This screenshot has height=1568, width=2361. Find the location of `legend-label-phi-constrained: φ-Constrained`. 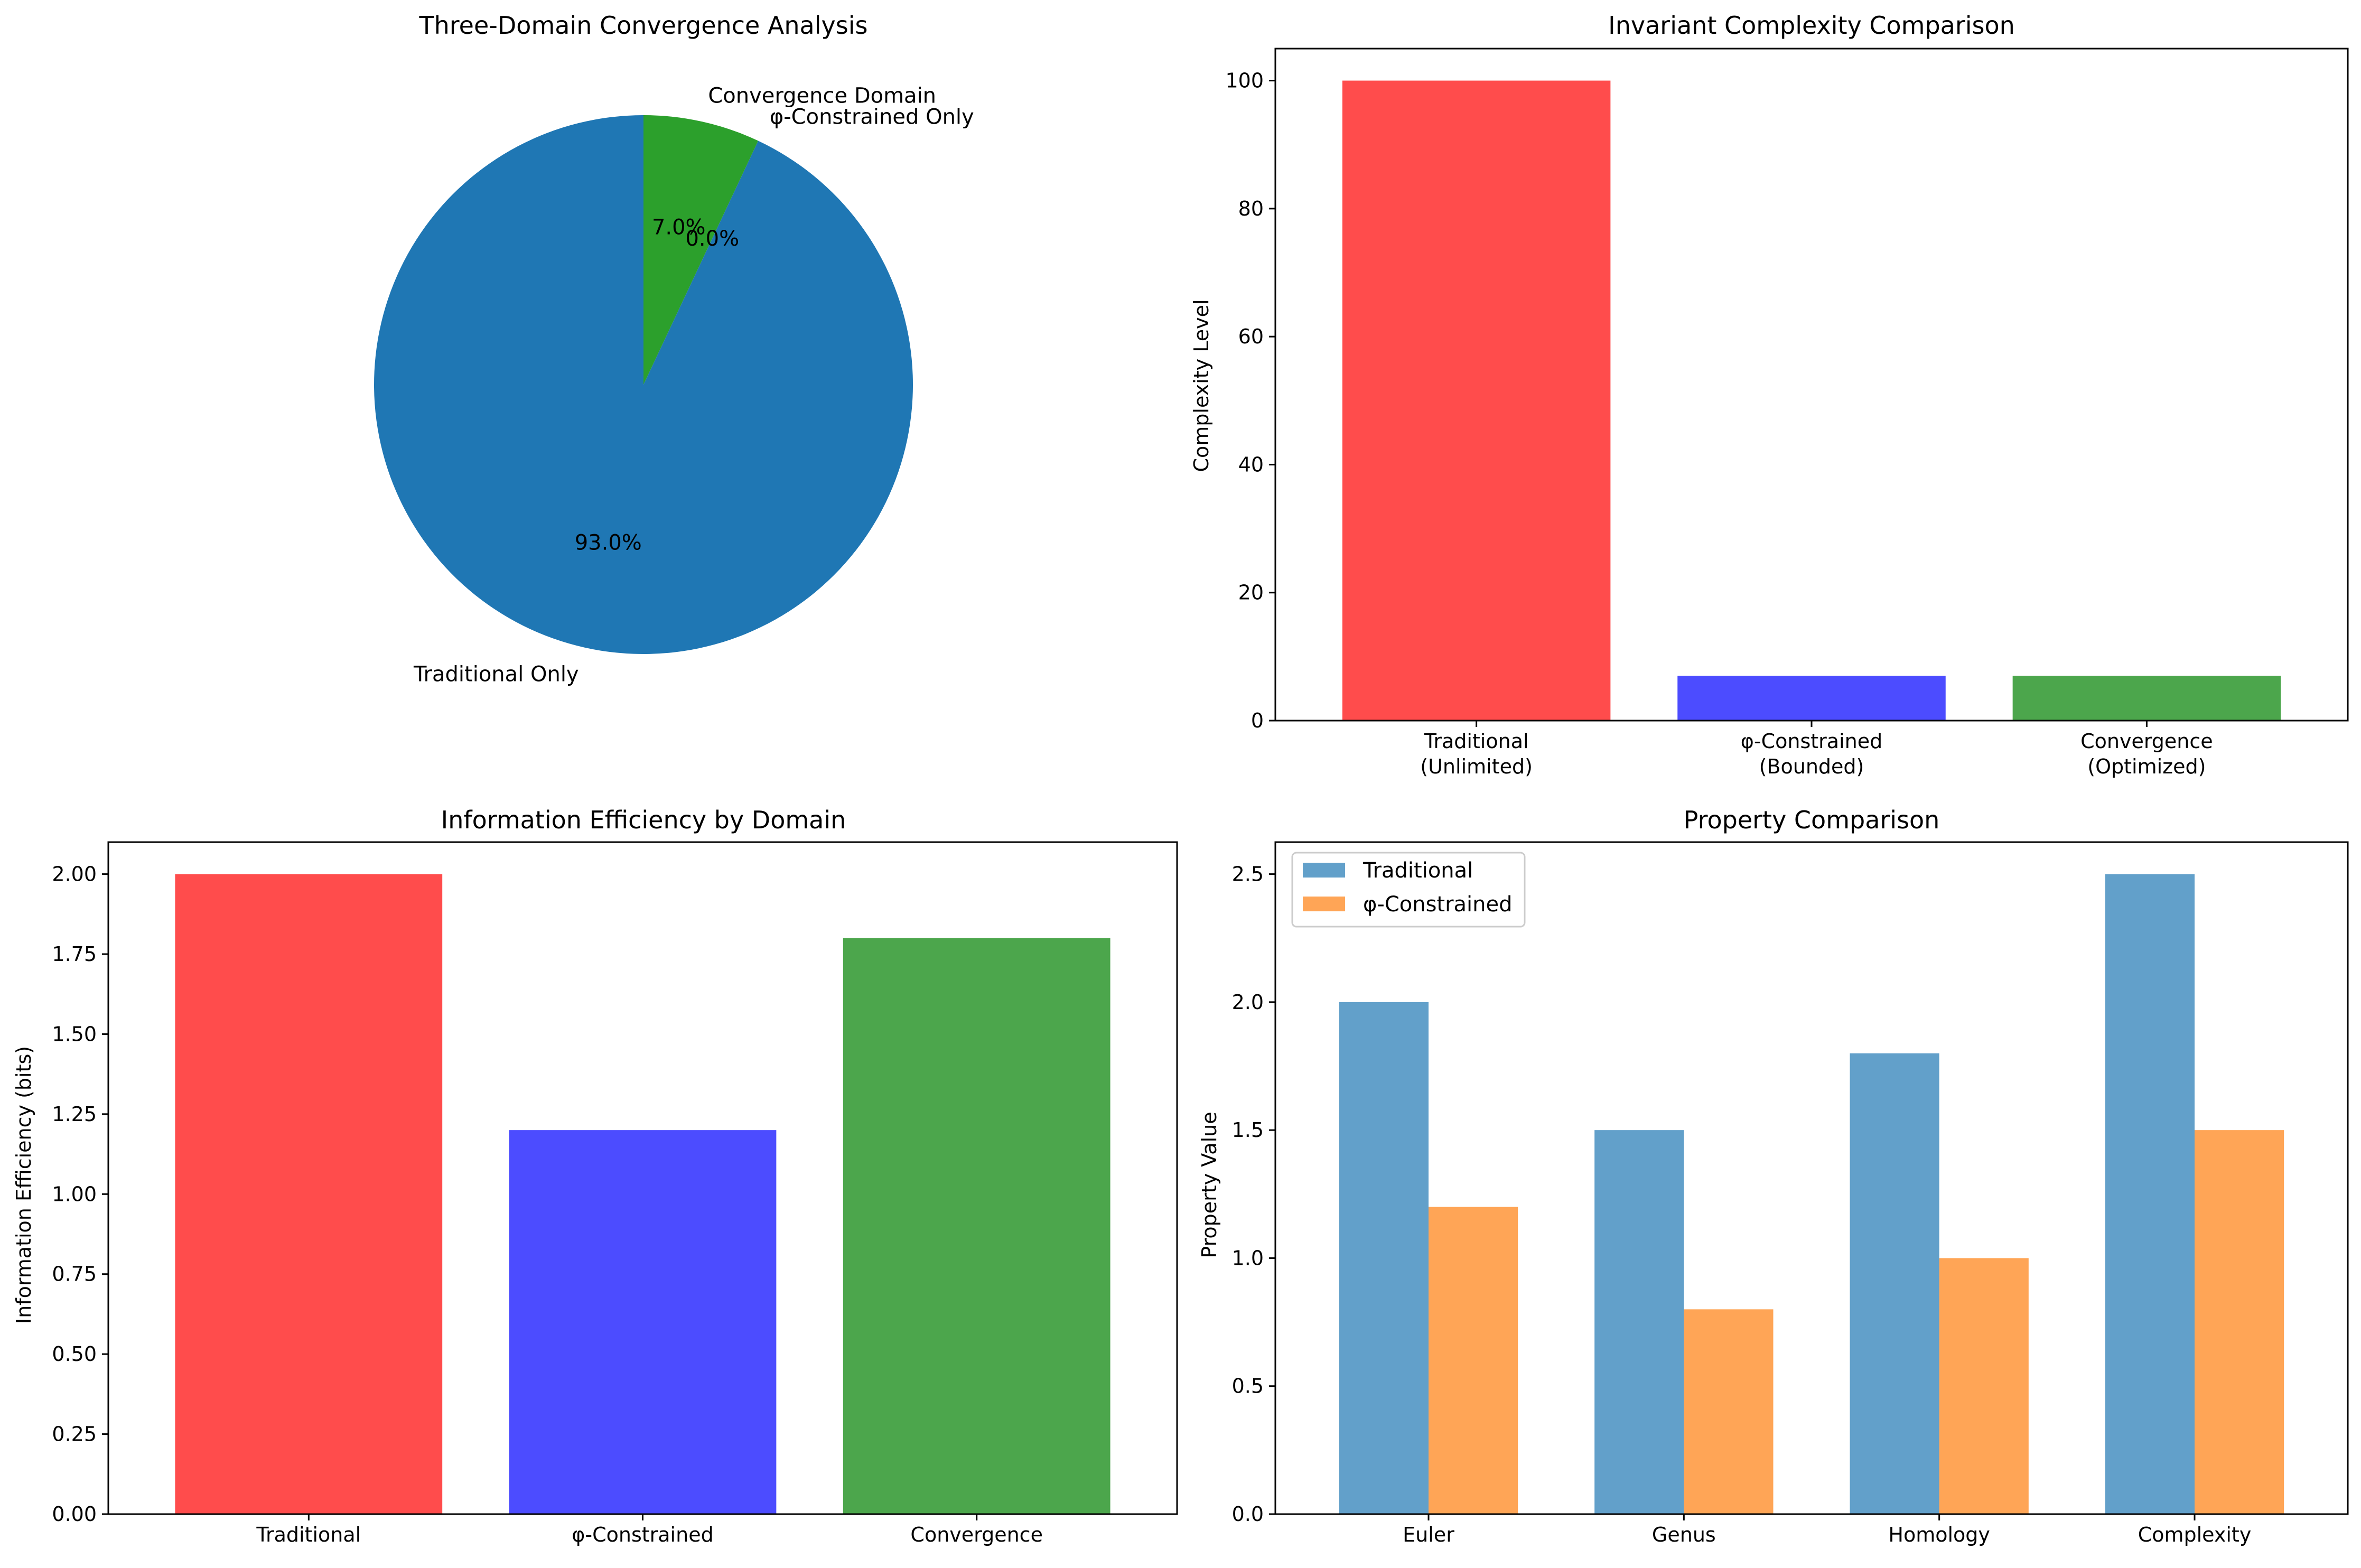

legend-label-phi-constrained: φ-Constrained is located at coordinates (1438, 904).